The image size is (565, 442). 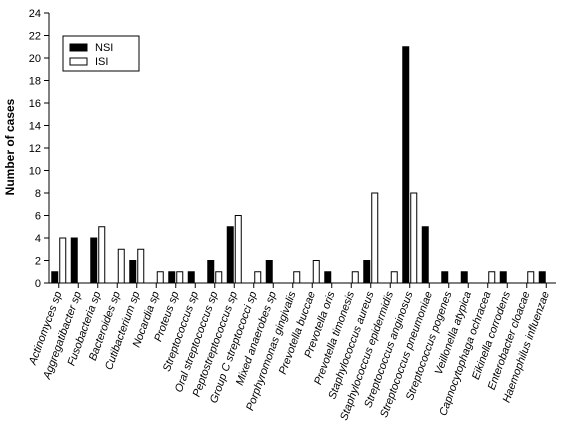 I want to click on legend-label-nsi: NSI, so click(x=104, y=48).